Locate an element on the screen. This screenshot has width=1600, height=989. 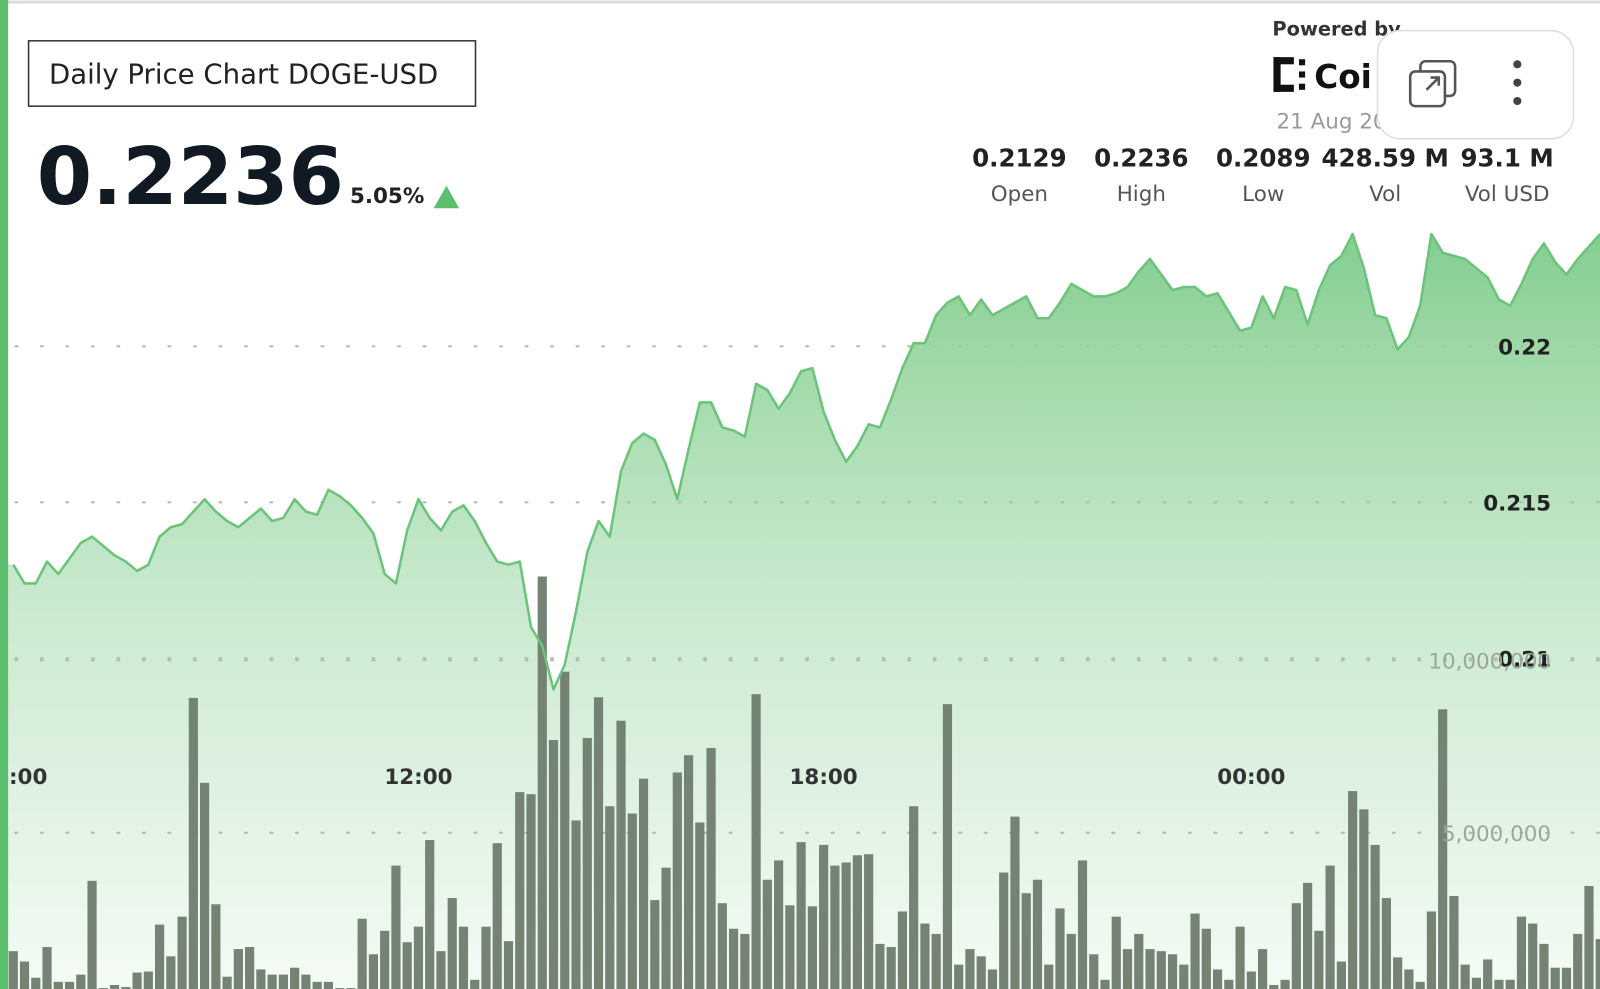
y-tick-label: 0.215 is located at coordinates (1517, 503).